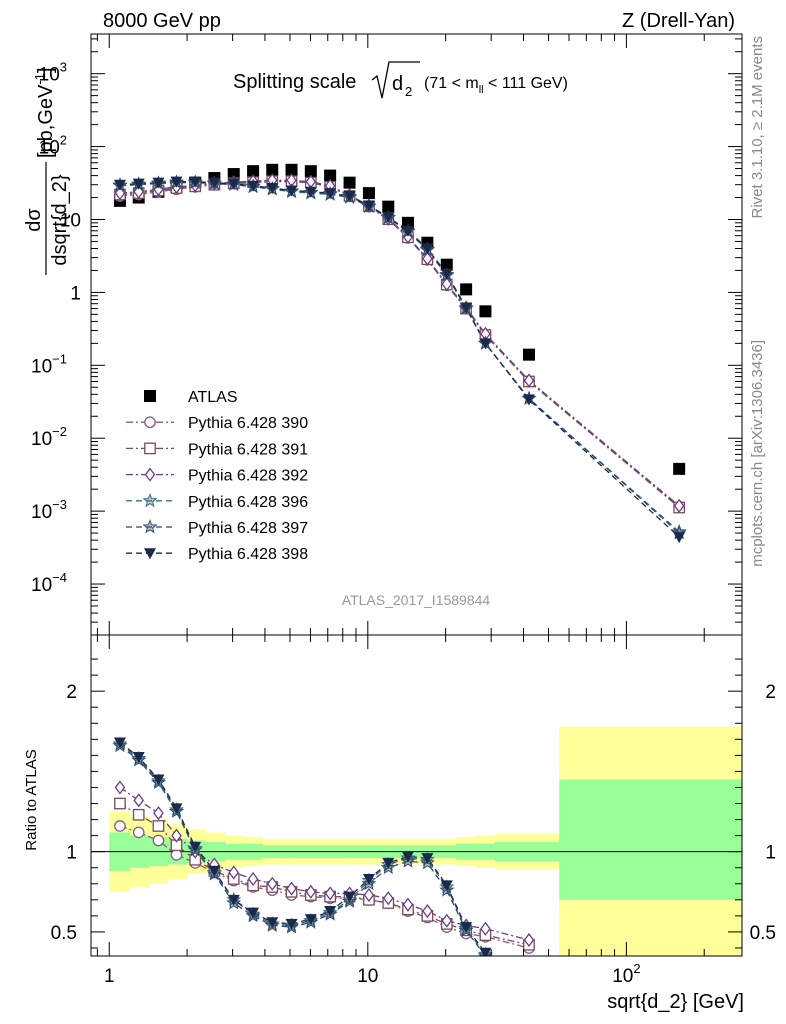  What do you see at coordinates (46, 70) in the screenshot?
I see `ylabel-units-end: ]` at bounding box center [46, 70].